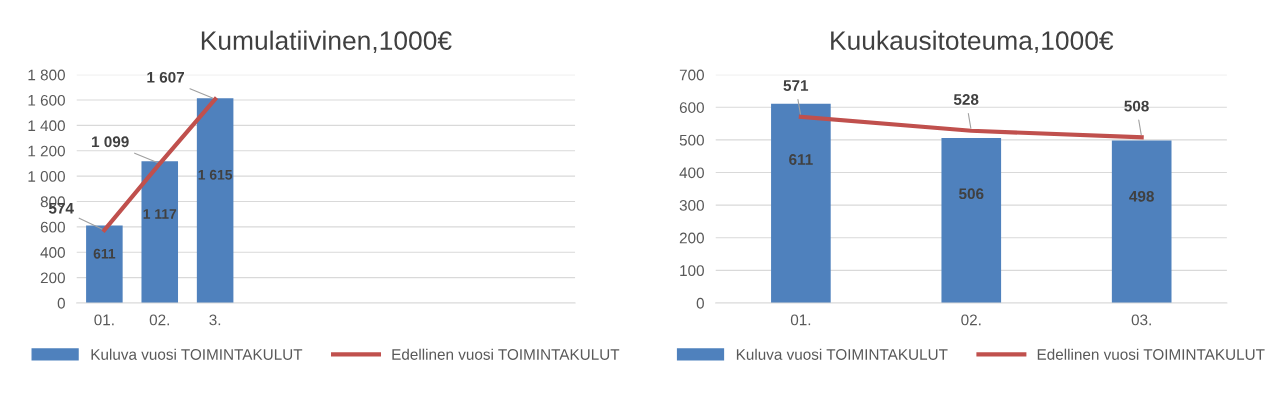 The height and width of the screenshot is (415, 1278). I want to click on data-label: 498, so click(1141, 196).